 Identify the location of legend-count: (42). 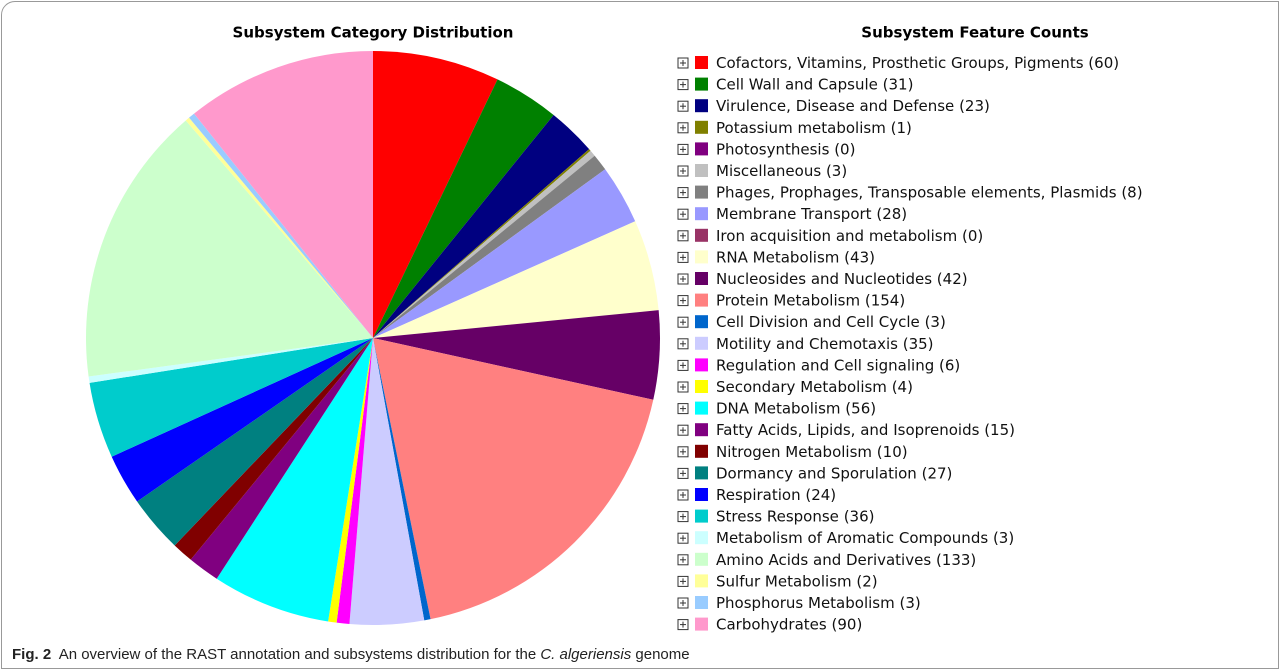
(952, 279).